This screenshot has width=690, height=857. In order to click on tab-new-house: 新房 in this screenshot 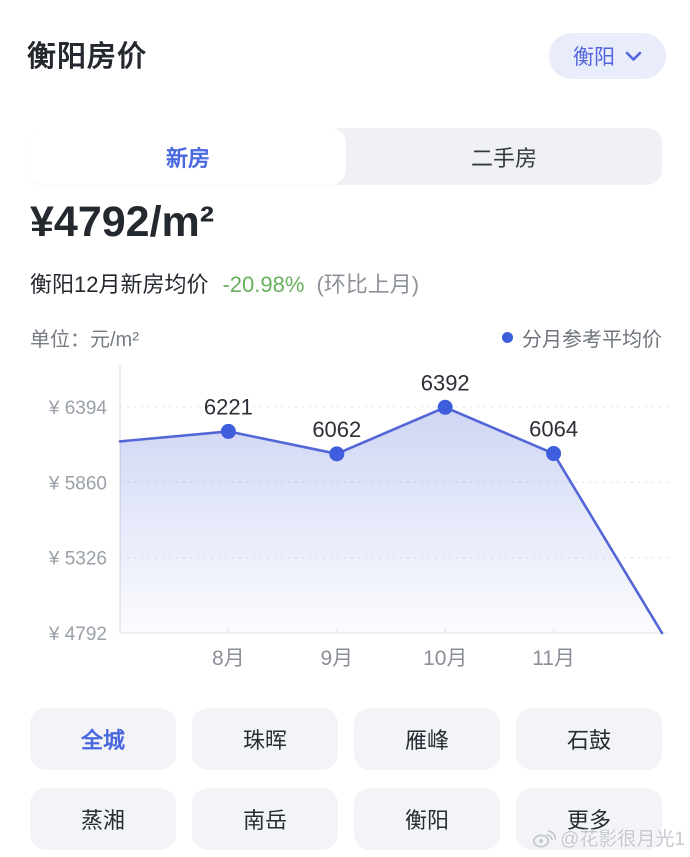, I will do `click(188, 156)`.